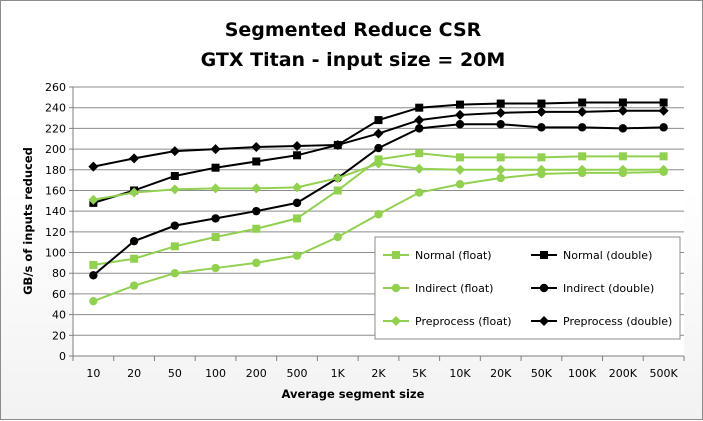 This screenshot has width=703, height=421. What do you see at coordinates (454, 288) in the screenshot?
I see `legend-entry-label: Indirect (float)` at bounding box center [454, 288].